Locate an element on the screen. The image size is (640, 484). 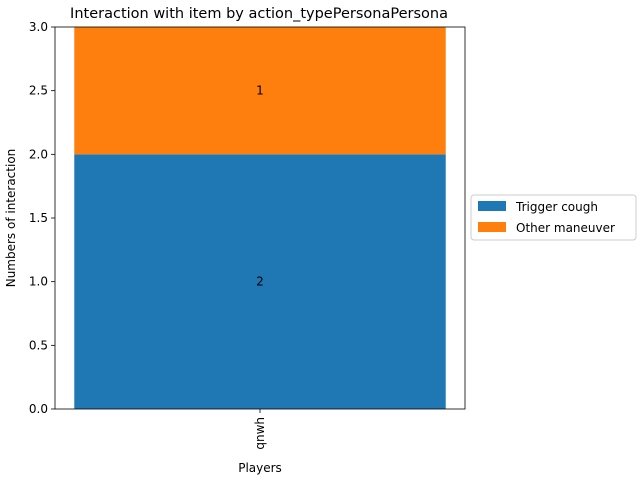
y-tick-label: 2.5 is located at coordinates (38, 91).